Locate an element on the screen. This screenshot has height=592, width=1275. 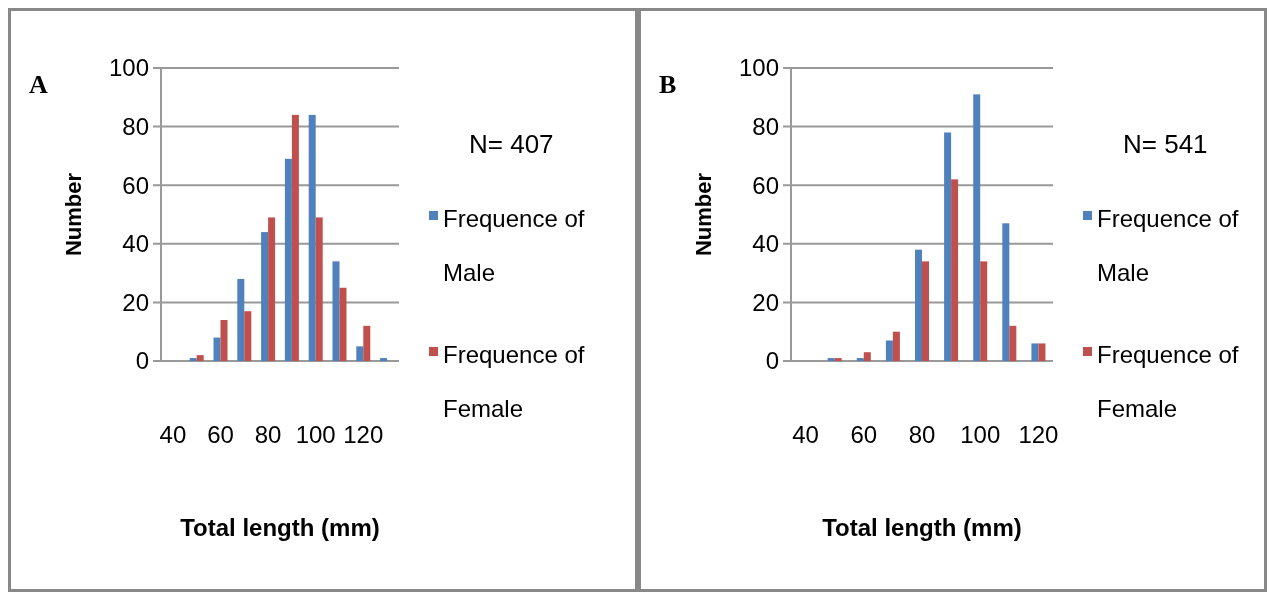
chart-title: B is located at coordinates (667, 84).